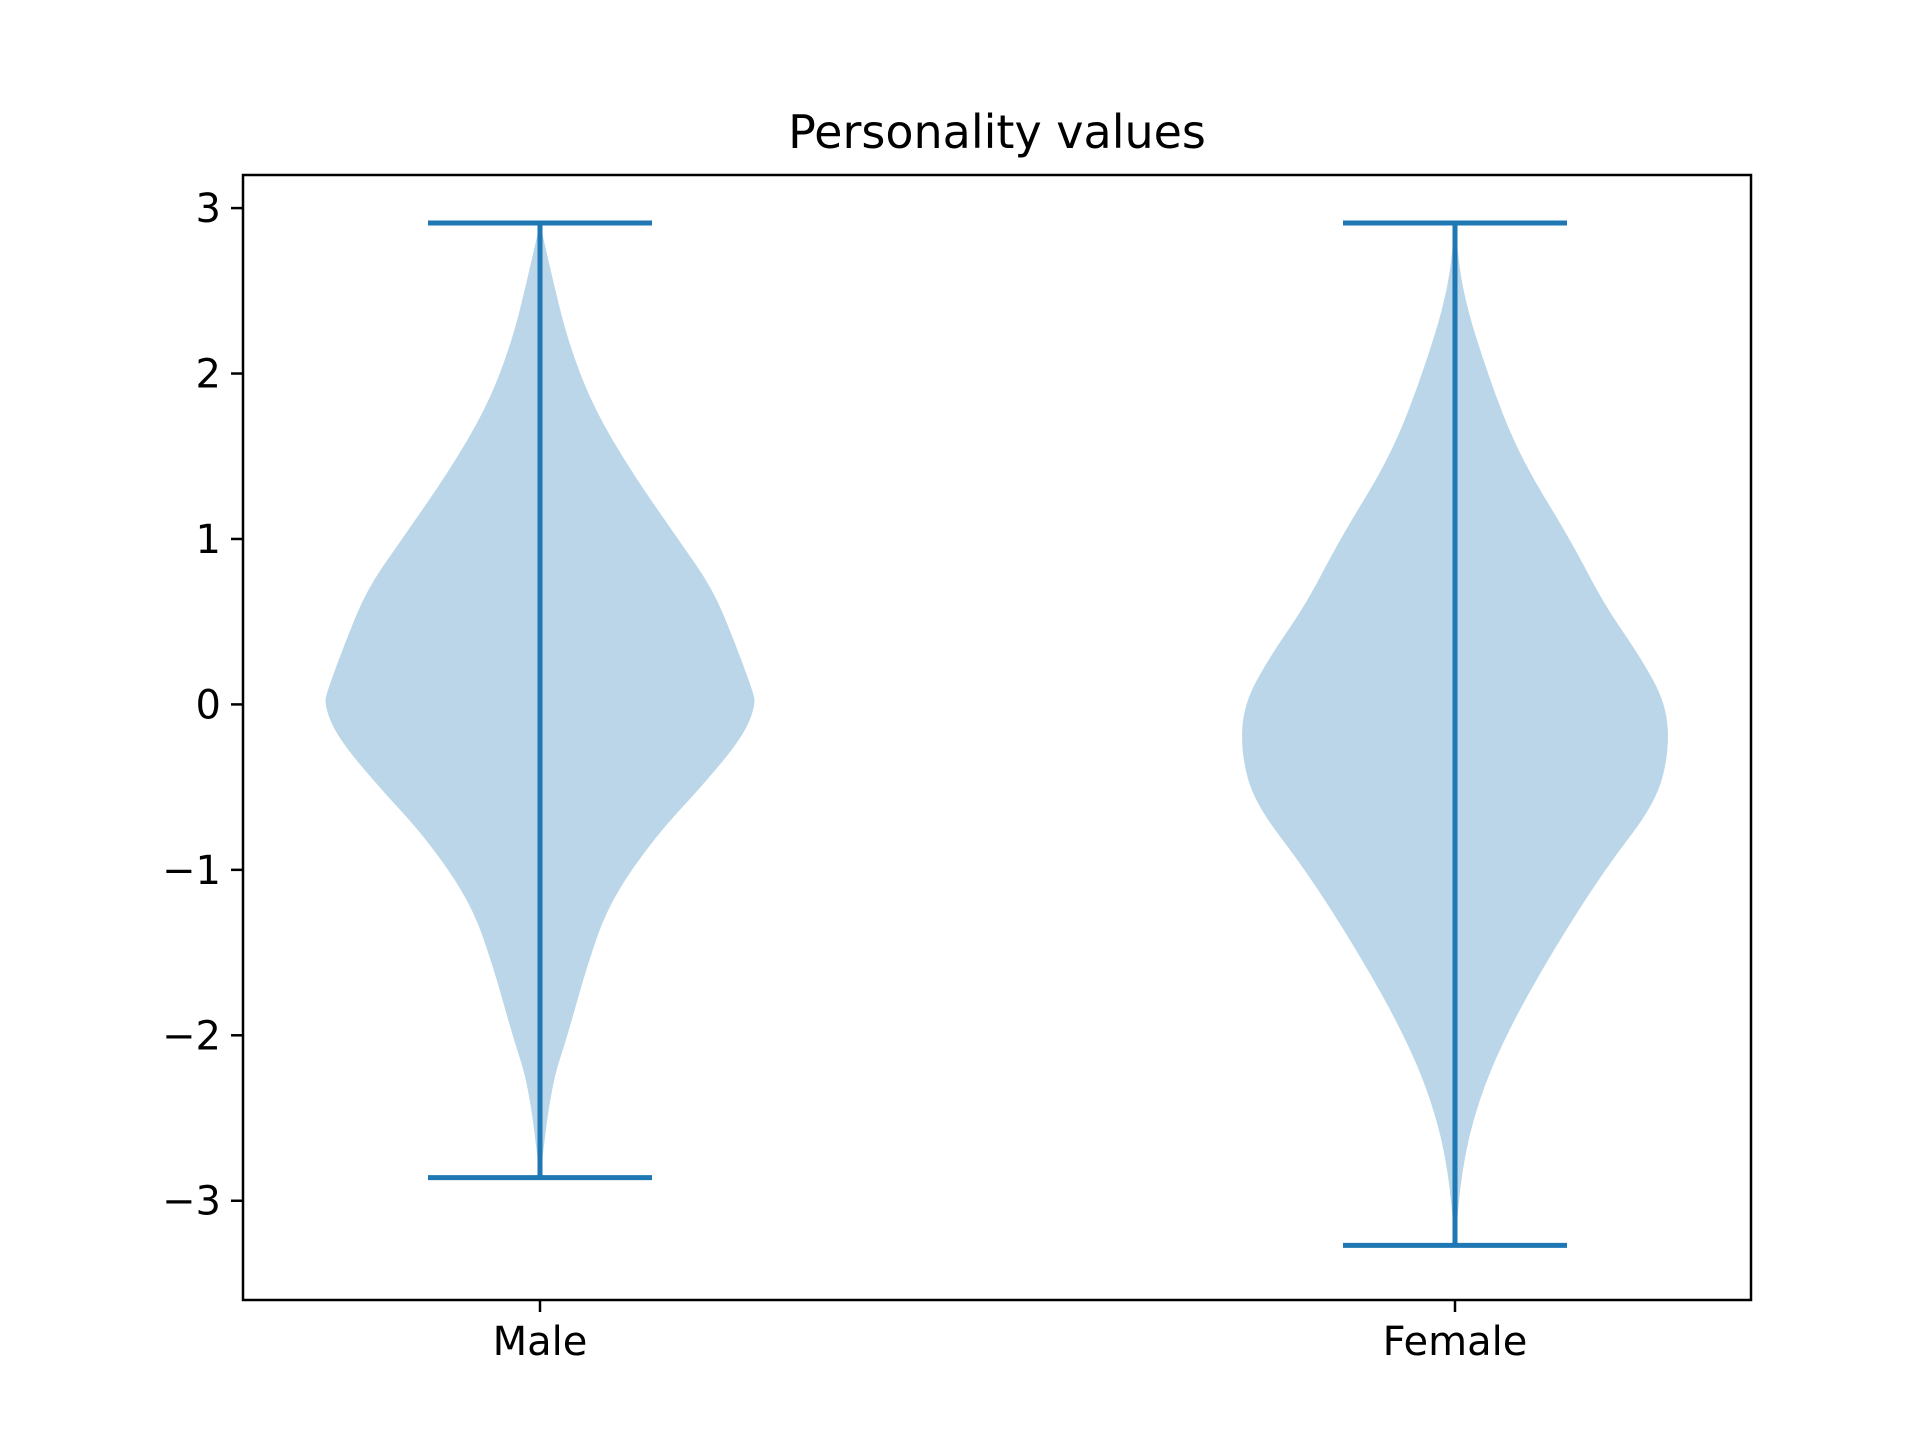 The width and height of the screenshot is (1920, 1440). I want to click on y-tick-label: 2, so click(208, 375).